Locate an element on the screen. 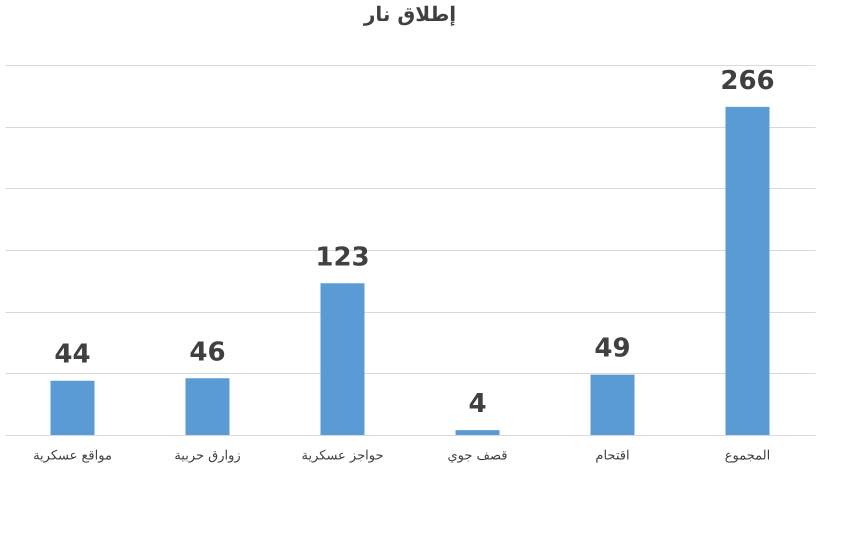 This screenshot has height=540, width=864. x-tick-label: زوارق حربية is located at coordinates (207, 456).